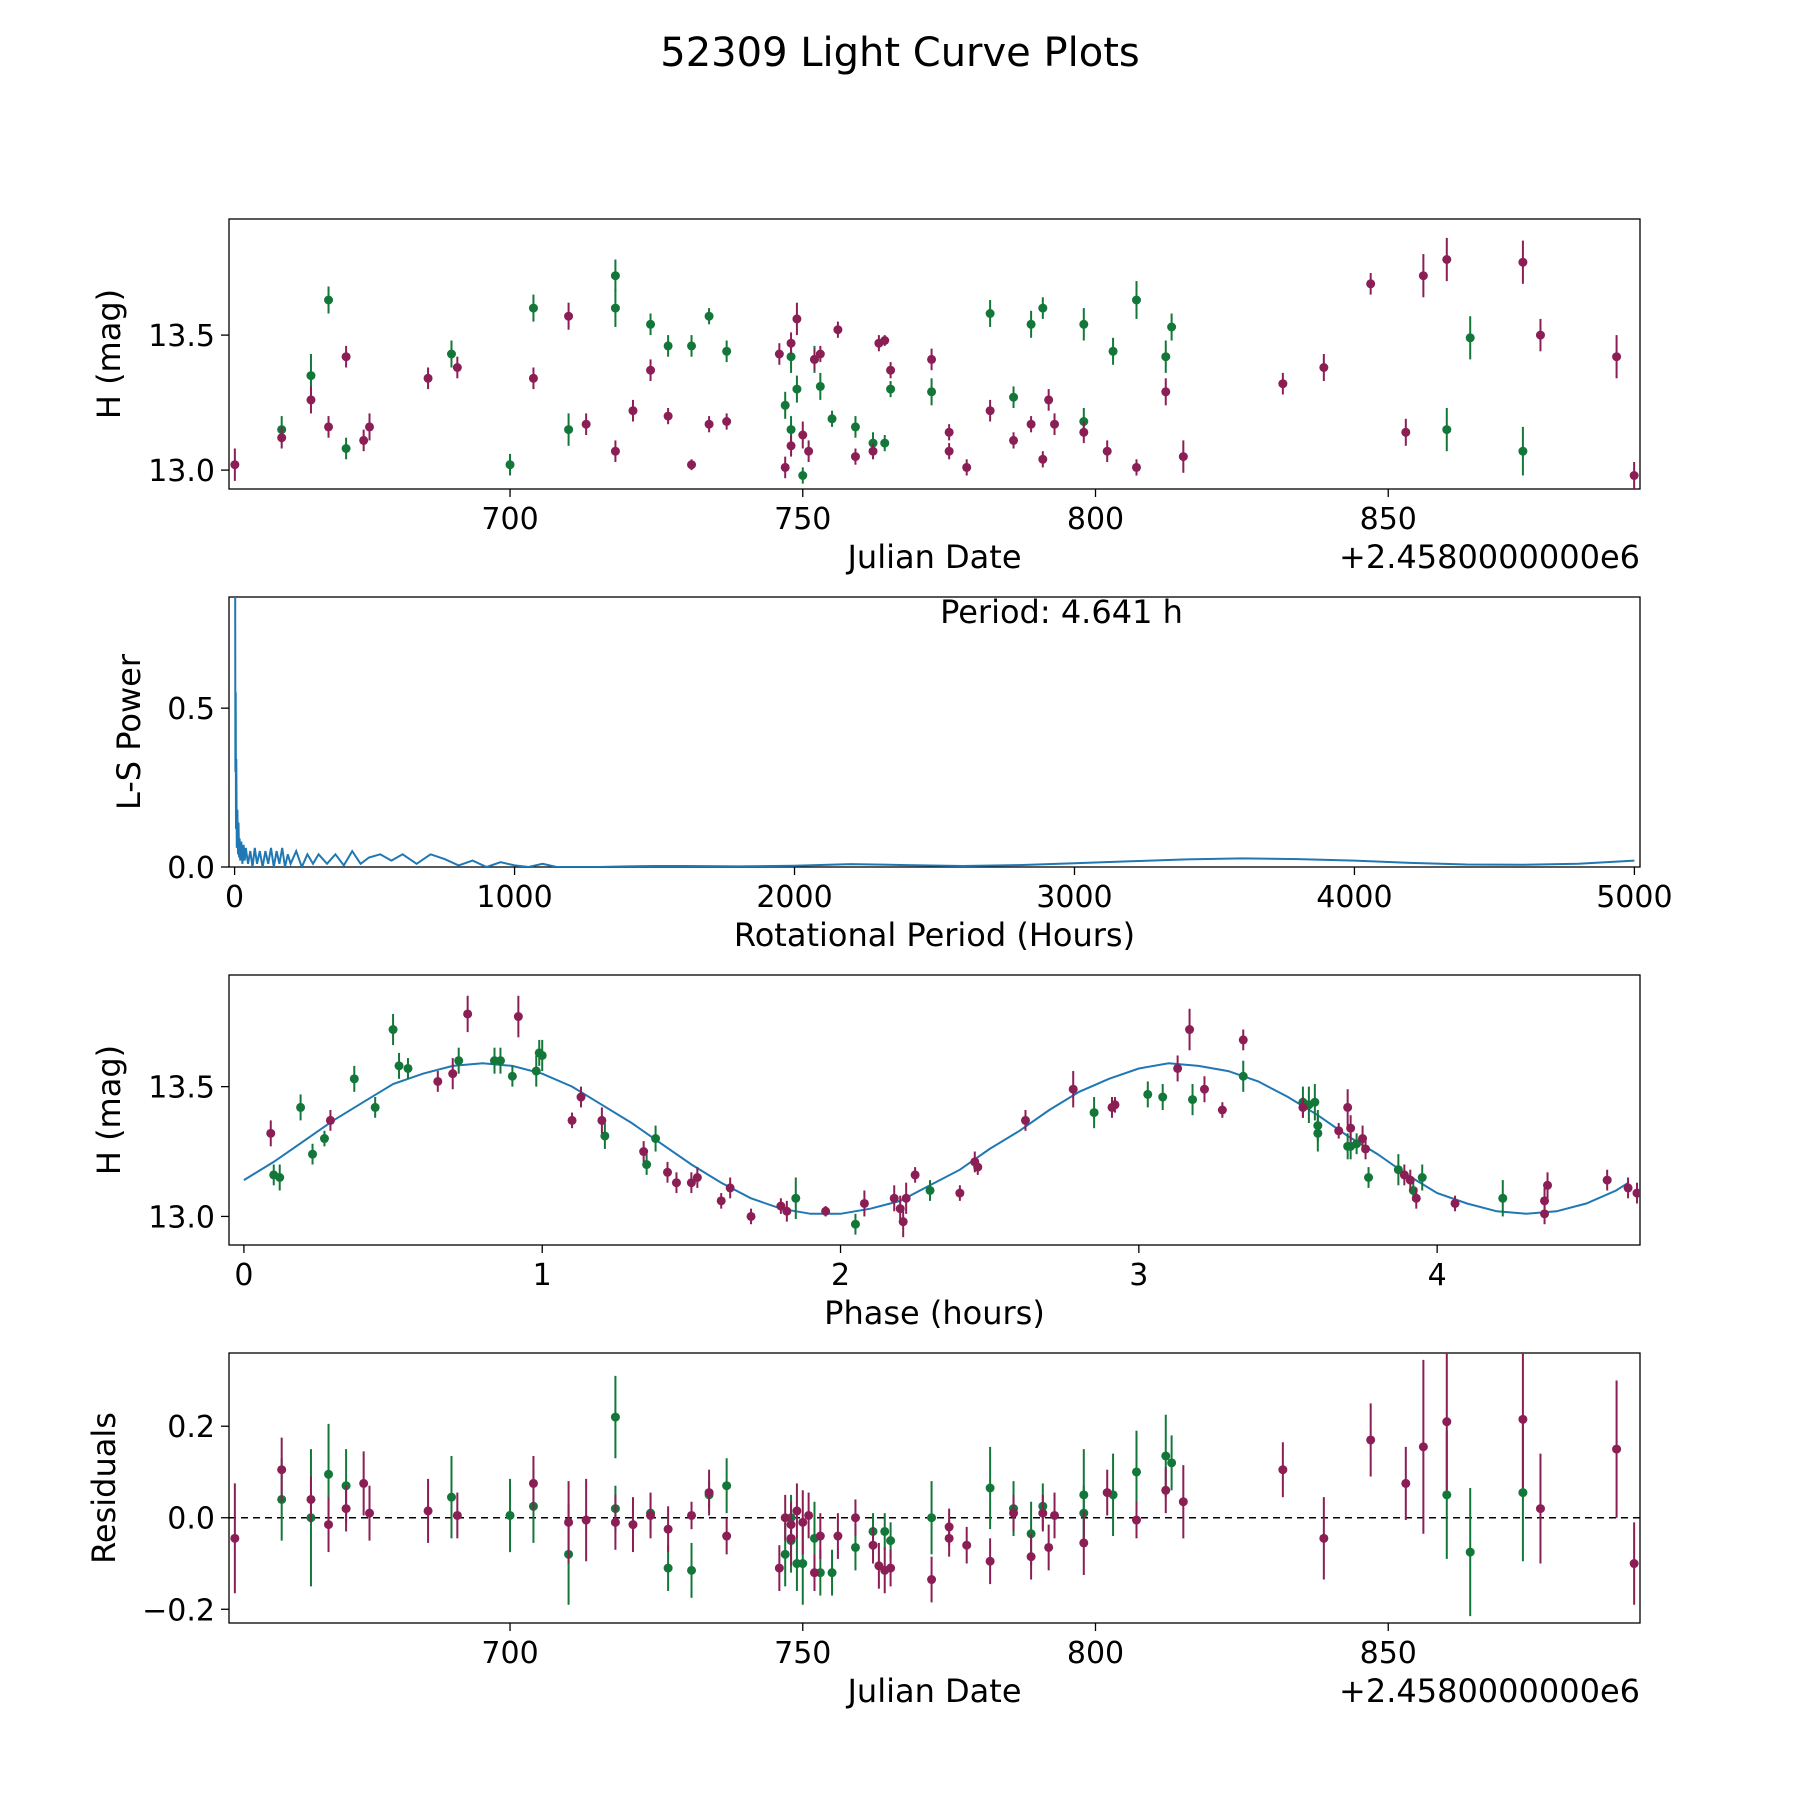  What do you see at coordinates (936, 1138) in the screenshot?
I see `fit-curve` at bounding box center [936, 1138].